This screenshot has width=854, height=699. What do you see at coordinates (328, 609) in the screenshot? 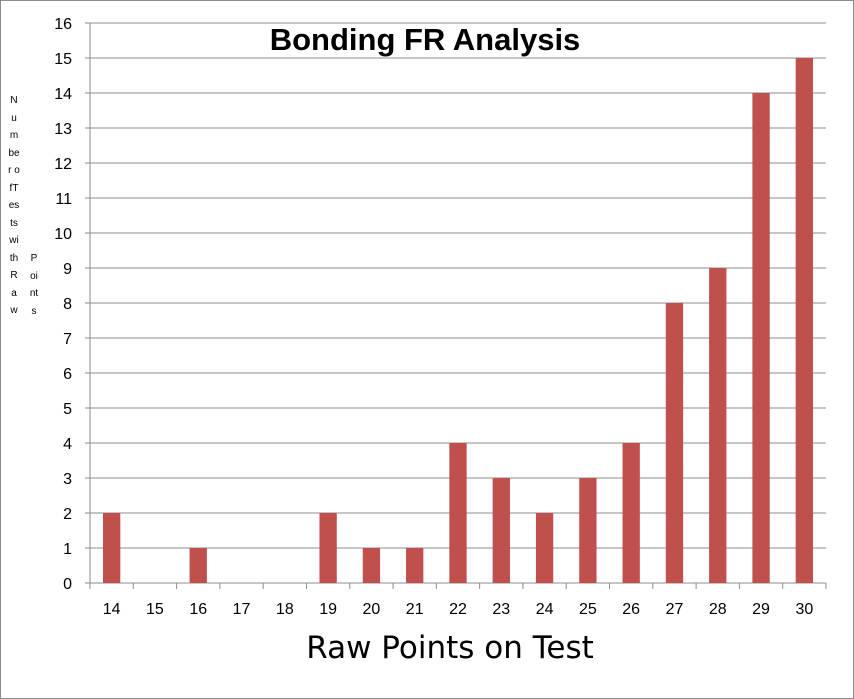
I see `x-tick-label: 19` at bounding box center [328, 609].